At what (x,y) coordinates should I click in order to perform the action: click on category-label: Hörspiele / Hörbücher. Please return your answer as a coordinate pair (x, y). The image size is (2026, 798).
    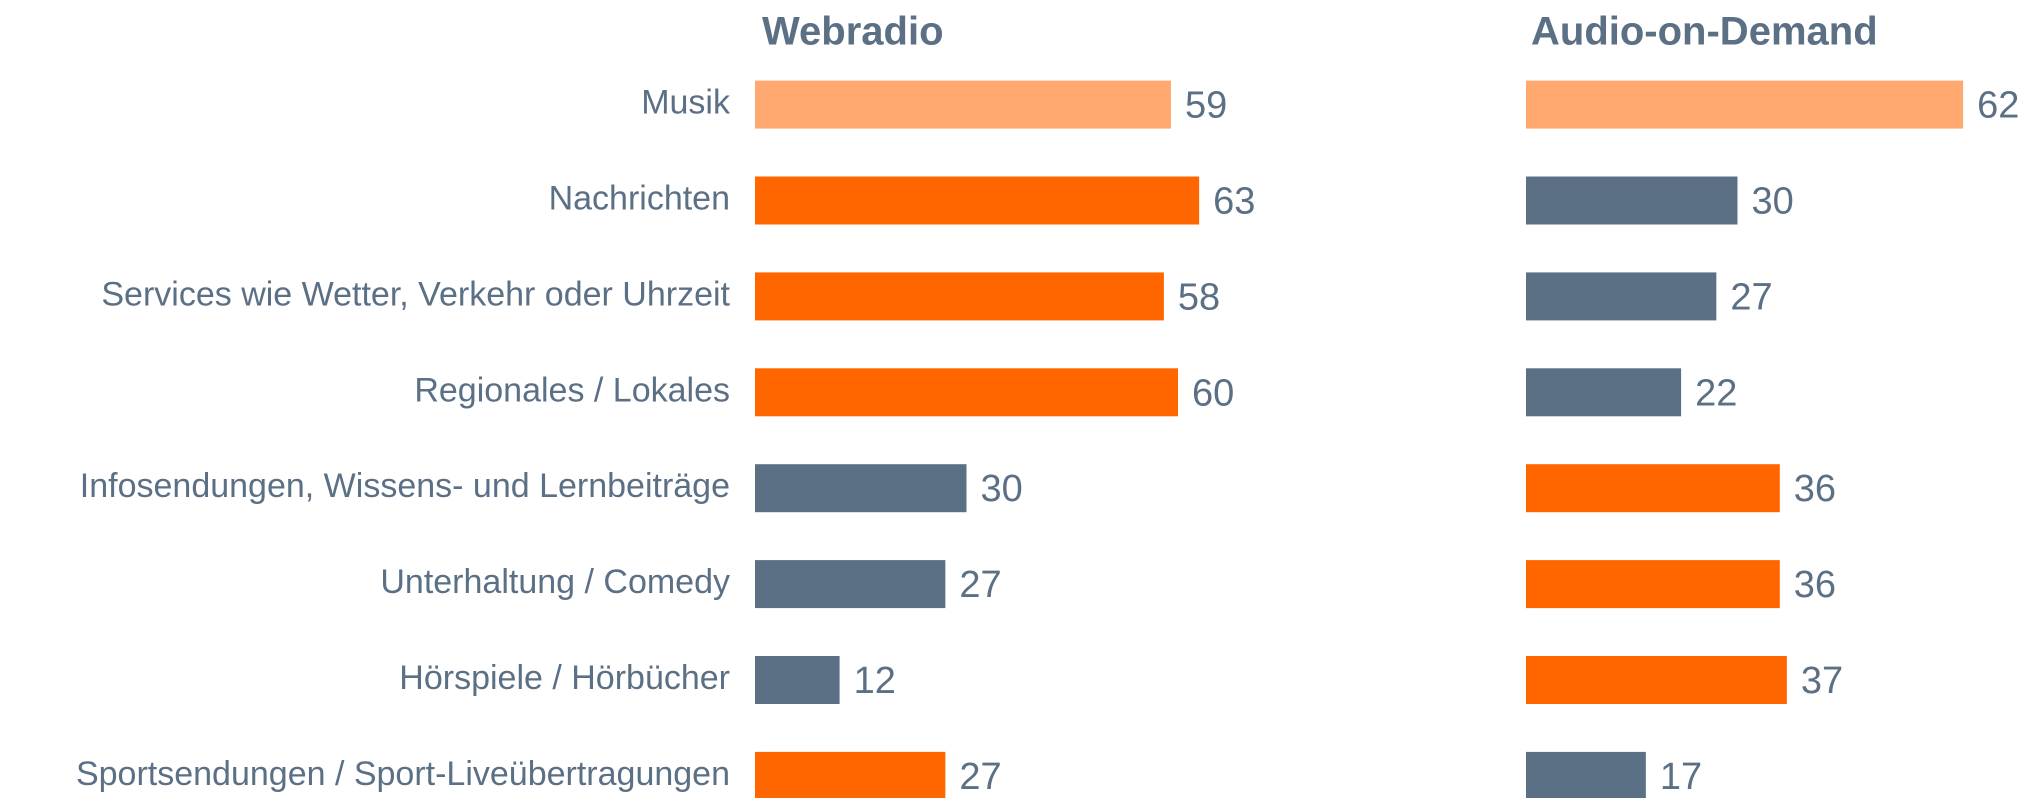
    Looking at the image, I should click on (564, 678).